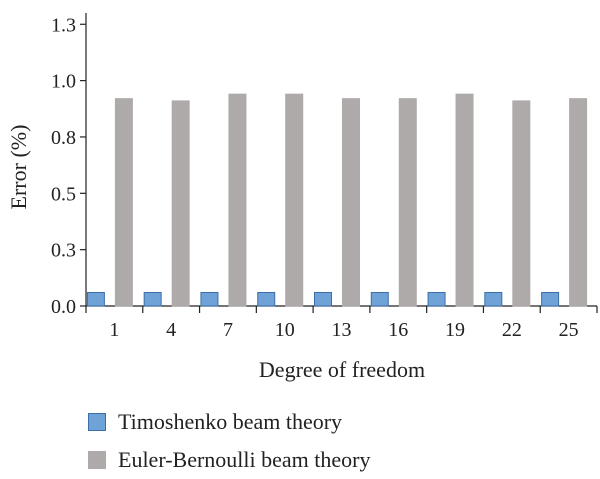 This screenshot has width=600, height=479. What do you see at coordinates (97, 422) in the screenshot?
I see `legend-swatch-timoshenko` at bounding box center [97, 422].